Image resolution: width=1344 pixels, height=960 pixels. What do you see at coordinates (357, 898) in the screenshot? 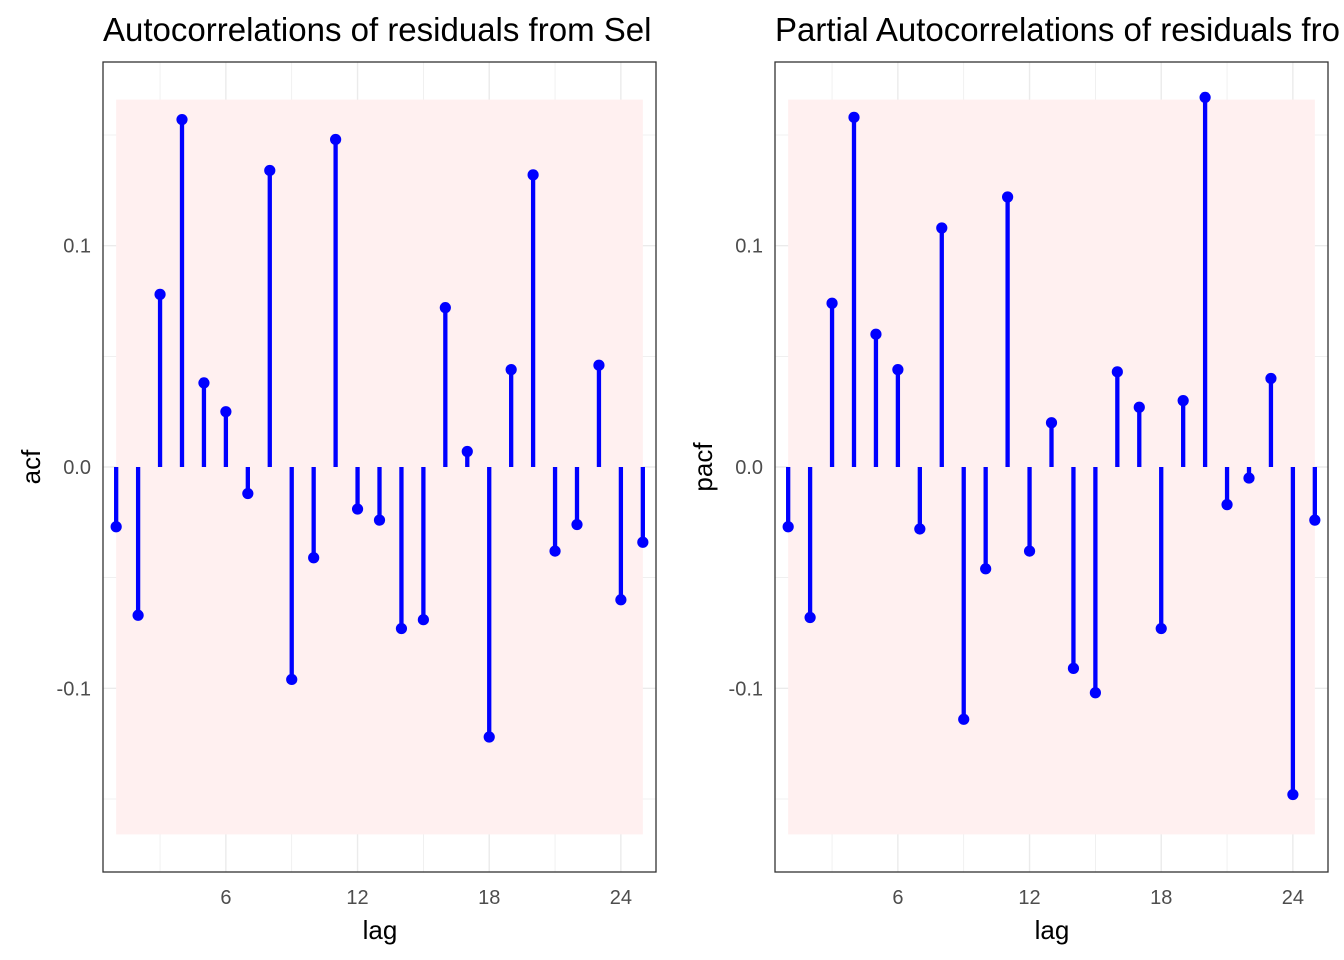
I see `acf-xtick-label-12: 12` at bounding box center [357, 898].